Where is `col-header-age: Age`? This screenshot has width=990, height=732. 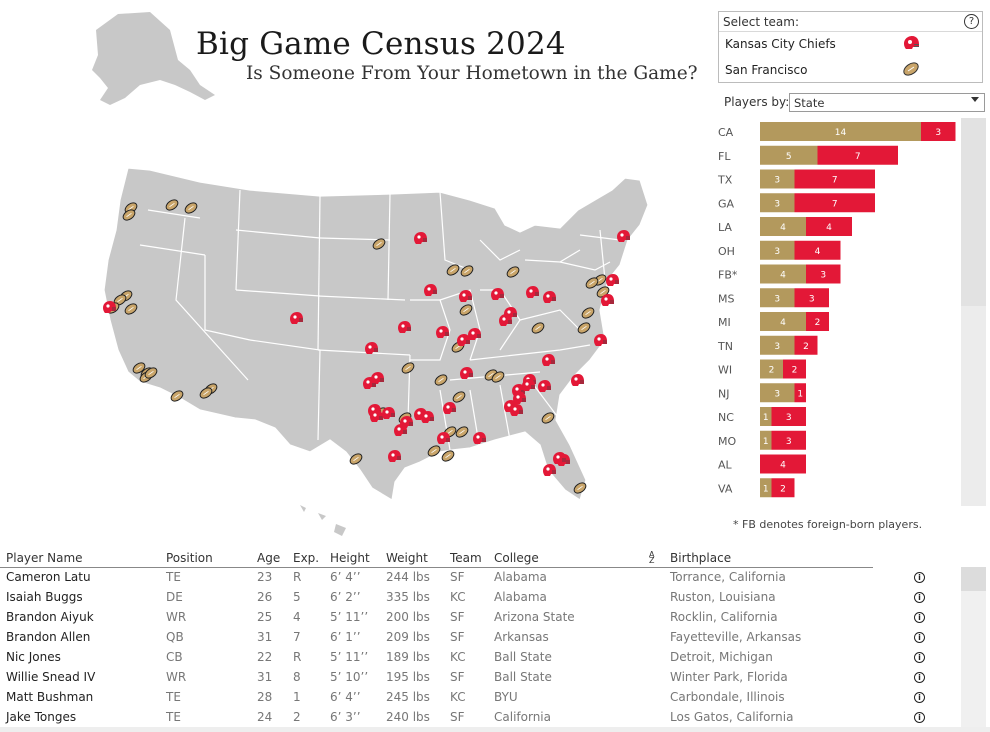
col-header-age: Age is located at coordinates (269, 558).